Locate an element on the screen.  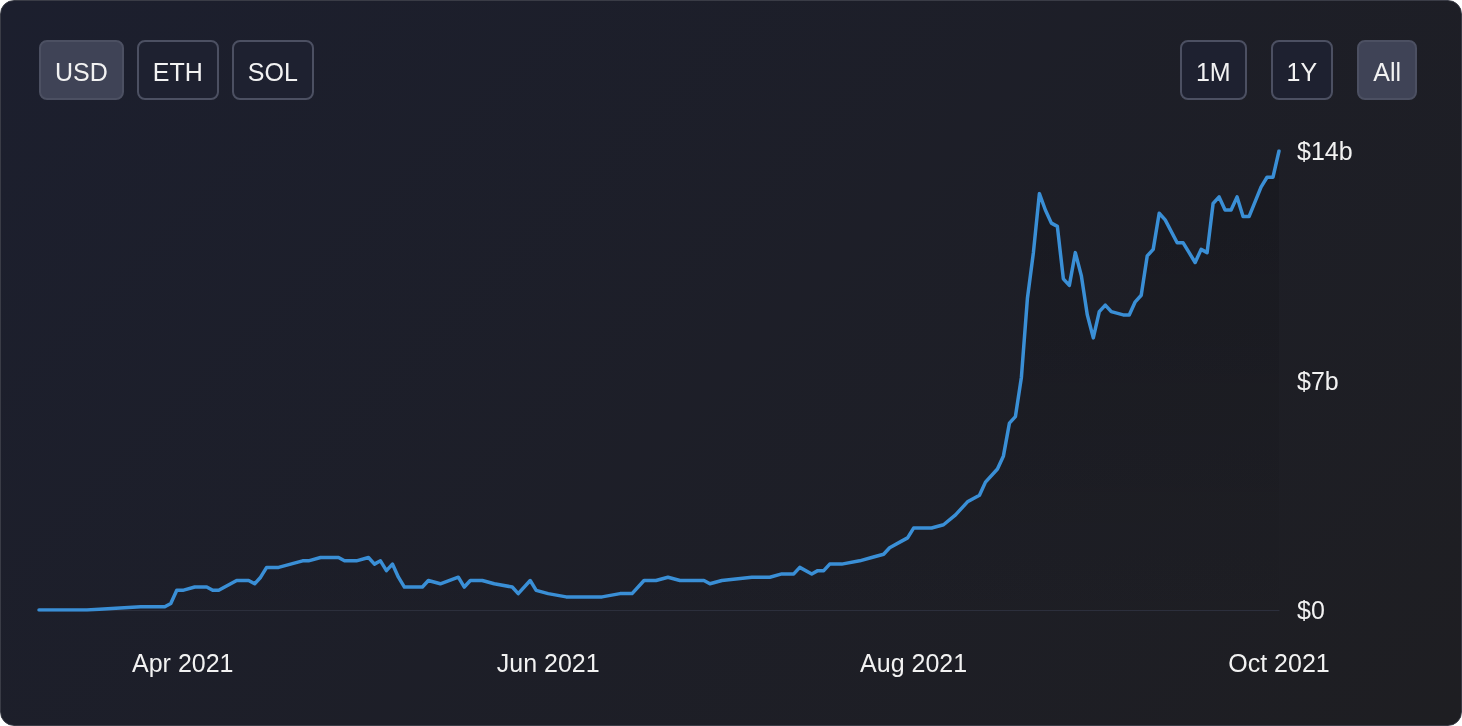
range-button: 1Y is located at coordinates (1302, 70).